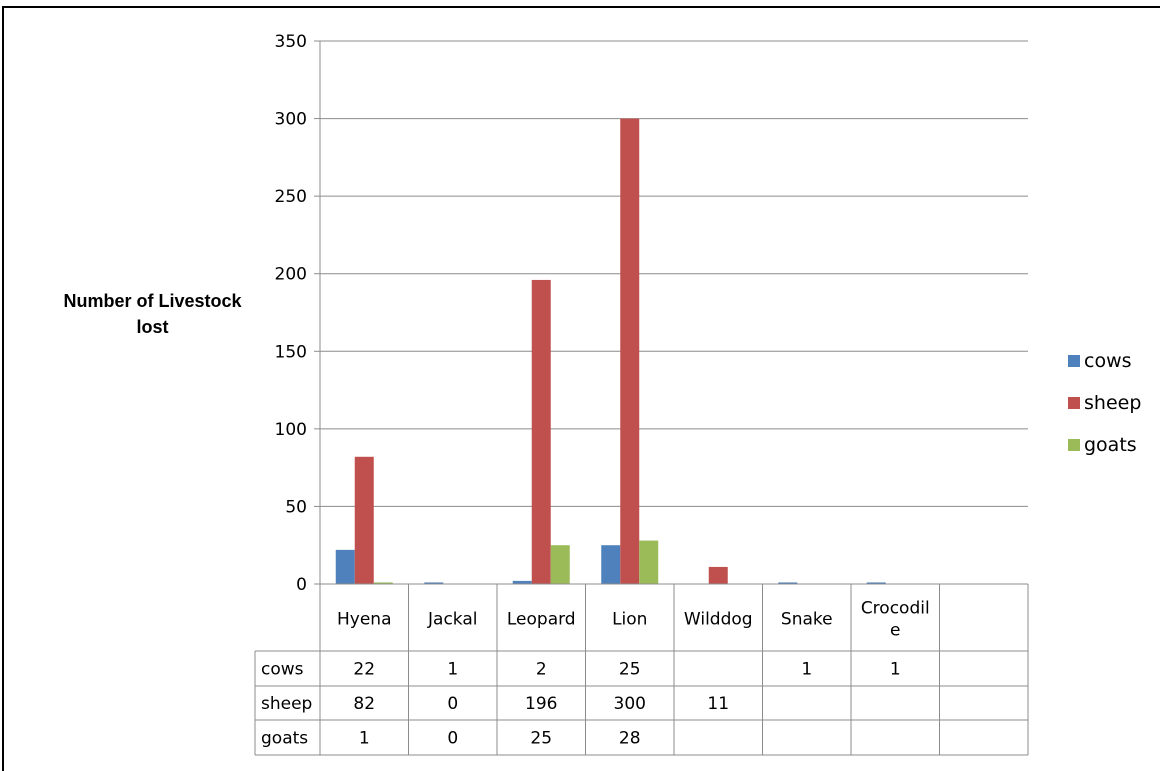 Image resolution: width=1161 pixels, height=771 pixels. Describe the element at coordinates (1110, 445) in the screenshot. I see `legend-label-goats: goats` at that location.